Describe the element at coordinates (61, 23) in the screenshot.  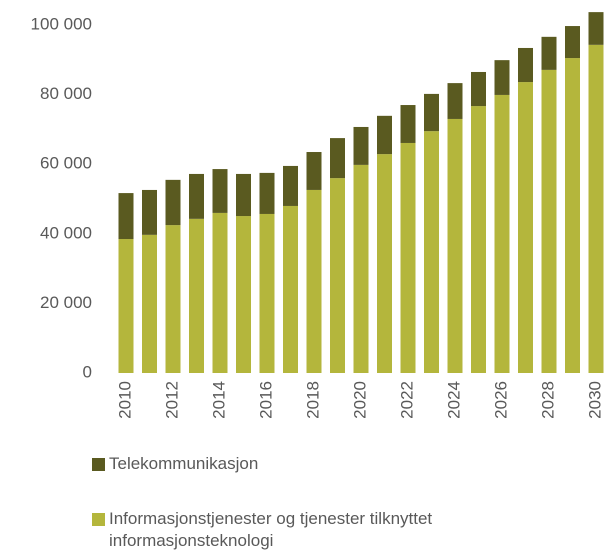
I see `y-tick-label: 100 000` at that location.